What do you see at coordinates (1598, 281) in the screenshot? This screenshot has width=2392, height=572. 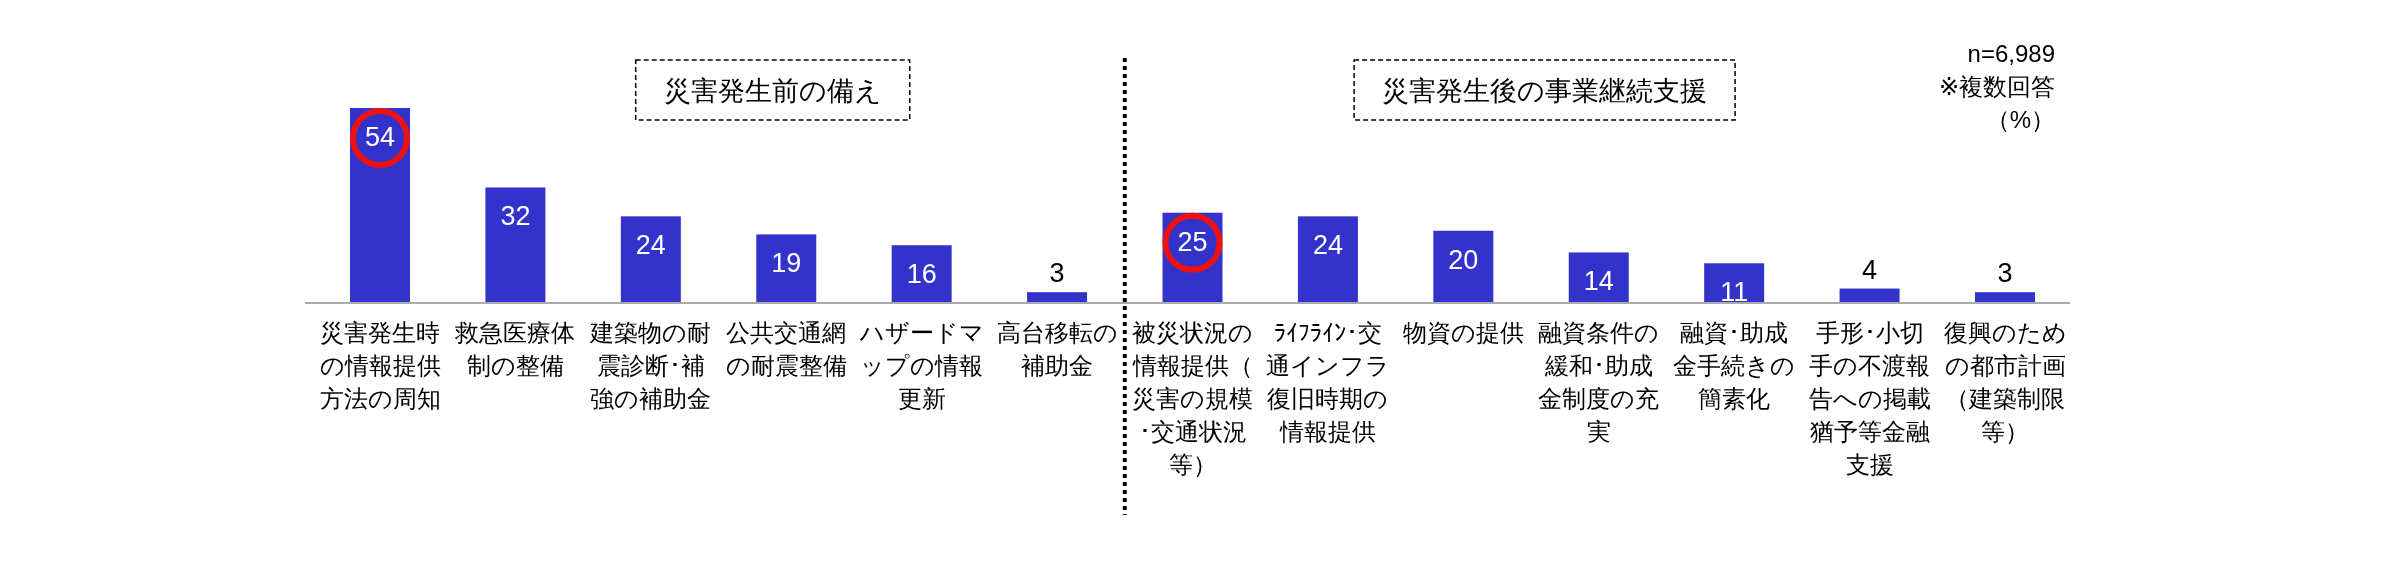 I see `data-label: 14` at bounding box center [1598, 281].